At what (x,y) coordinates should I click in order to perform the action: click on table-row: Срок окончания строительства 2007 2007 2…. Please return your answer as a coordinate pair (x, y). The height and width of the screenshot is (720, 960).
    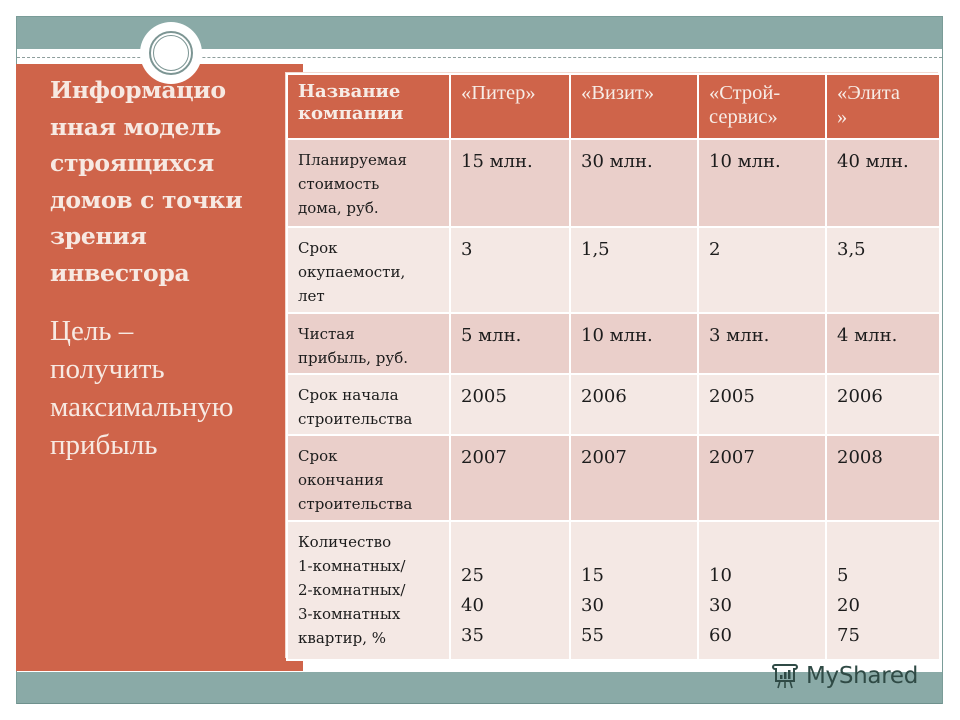
    Looking at the image, I should click on (613, 478).